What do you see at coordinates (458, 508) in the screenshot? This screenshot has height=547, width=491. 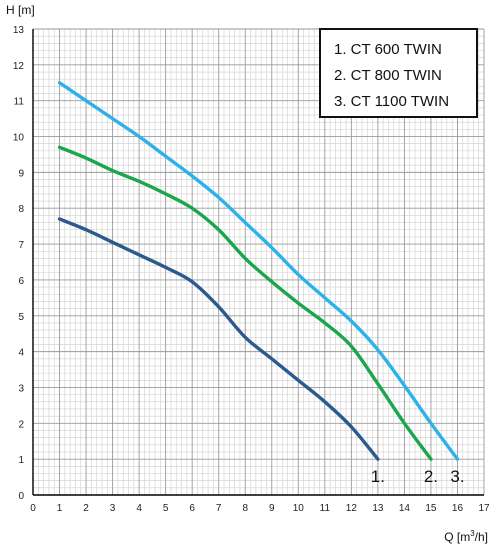 I see `x-tick-label: 16` at bounding box center [458, 508].